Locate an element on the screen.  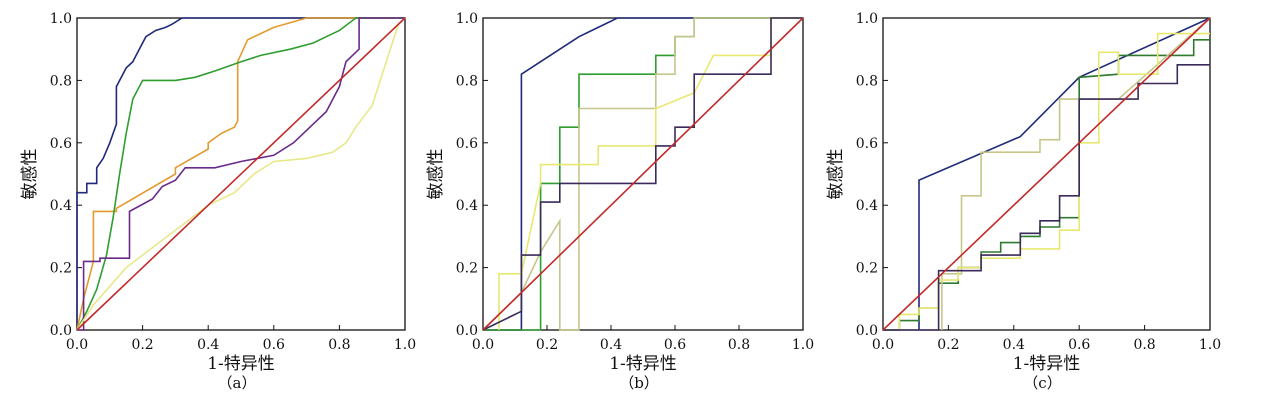
panel-label: （b） is located at coordinates (639, 383).